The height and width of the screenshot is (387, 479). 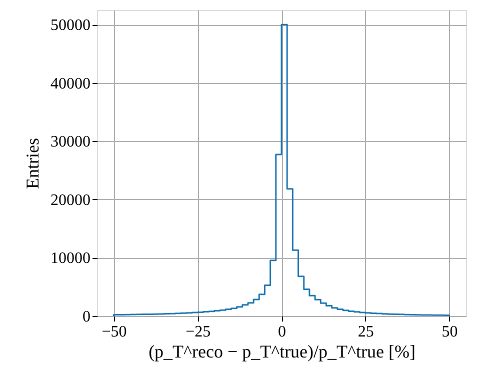 I want to click on x-tick-label: 50, so click(x=450, y=332).